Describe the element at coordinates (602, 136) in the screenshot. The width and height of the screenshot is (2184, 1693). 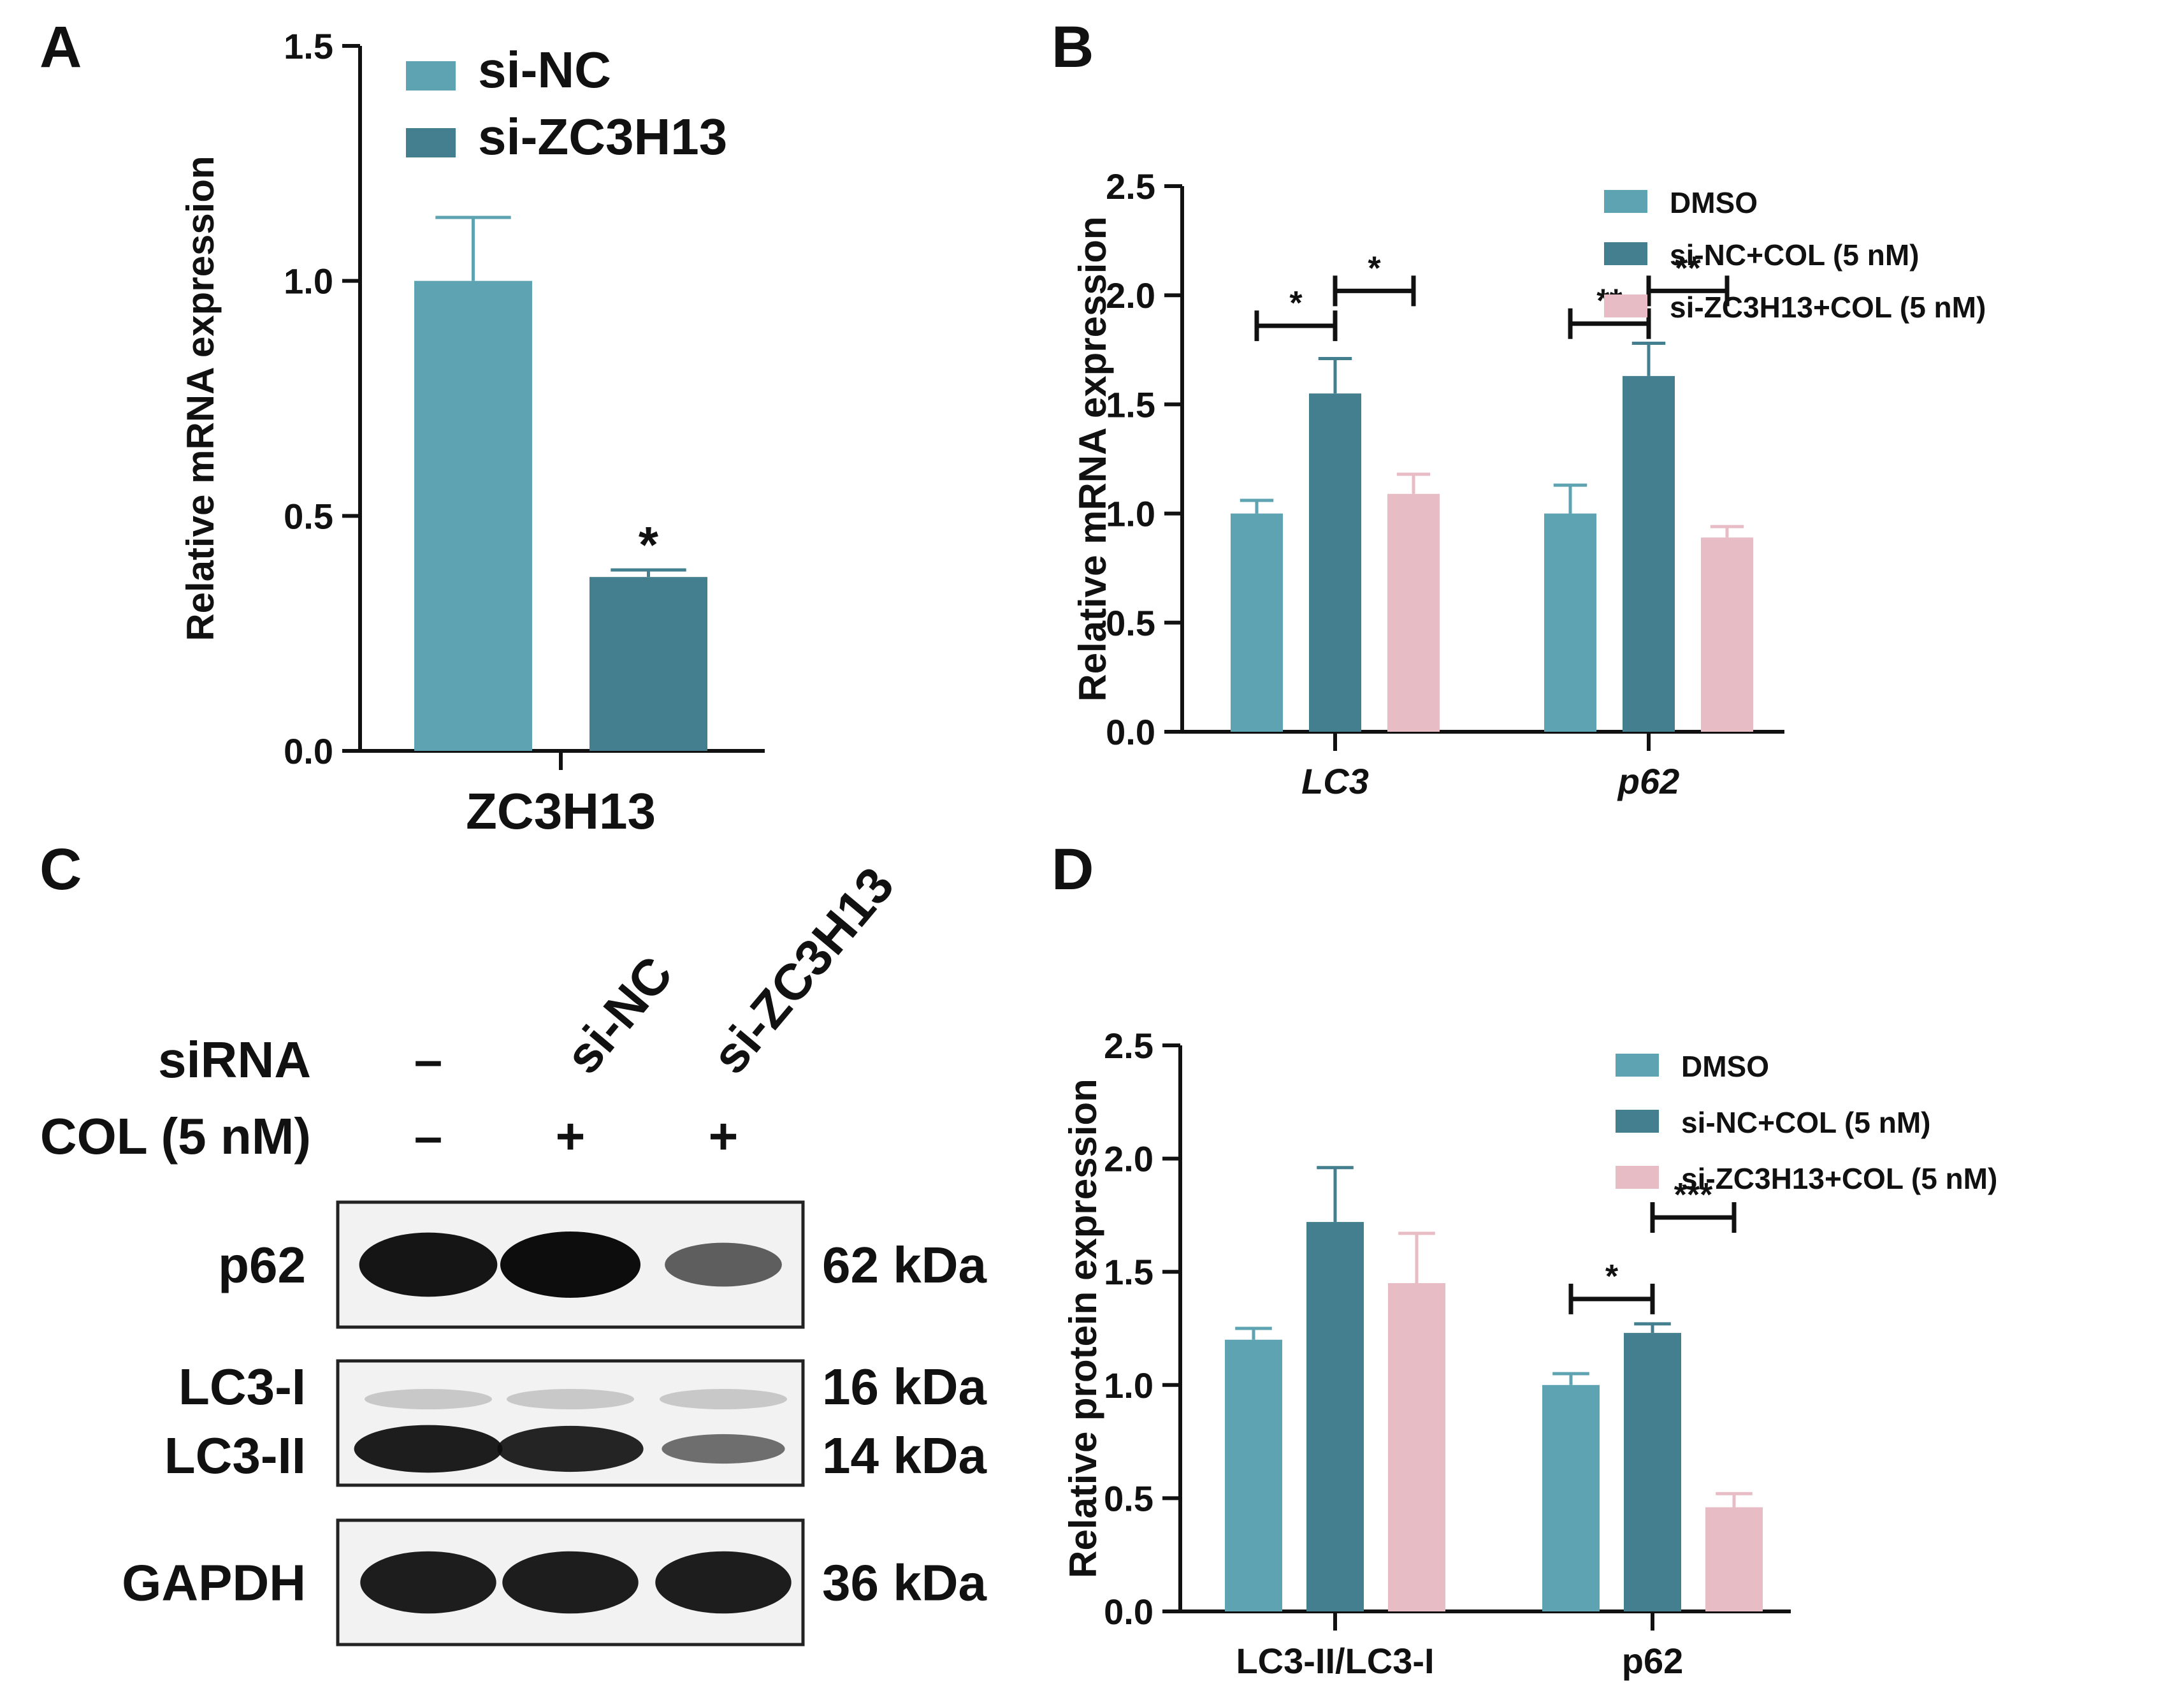
I see `legend-label: si-ZC3H13` at that location.